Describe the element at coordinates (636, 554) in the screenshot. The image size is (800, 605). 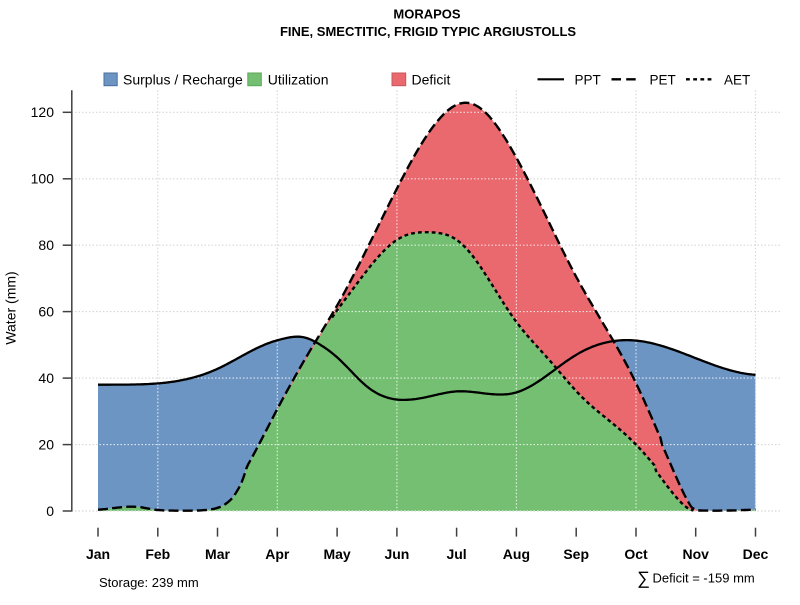
I see `svg-text: Oct` at that location.